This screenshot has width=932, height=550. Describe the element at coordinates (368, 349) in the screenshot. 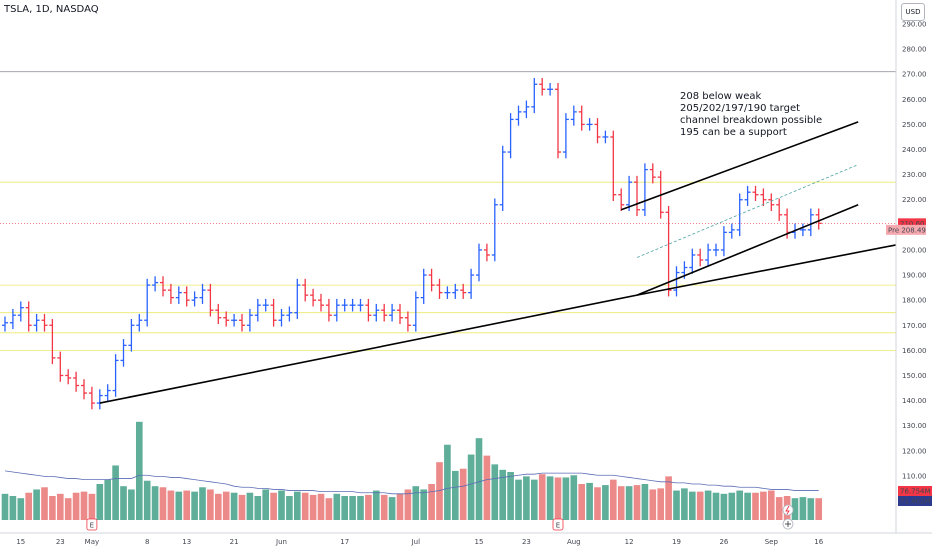

I see `trendline` at that location.